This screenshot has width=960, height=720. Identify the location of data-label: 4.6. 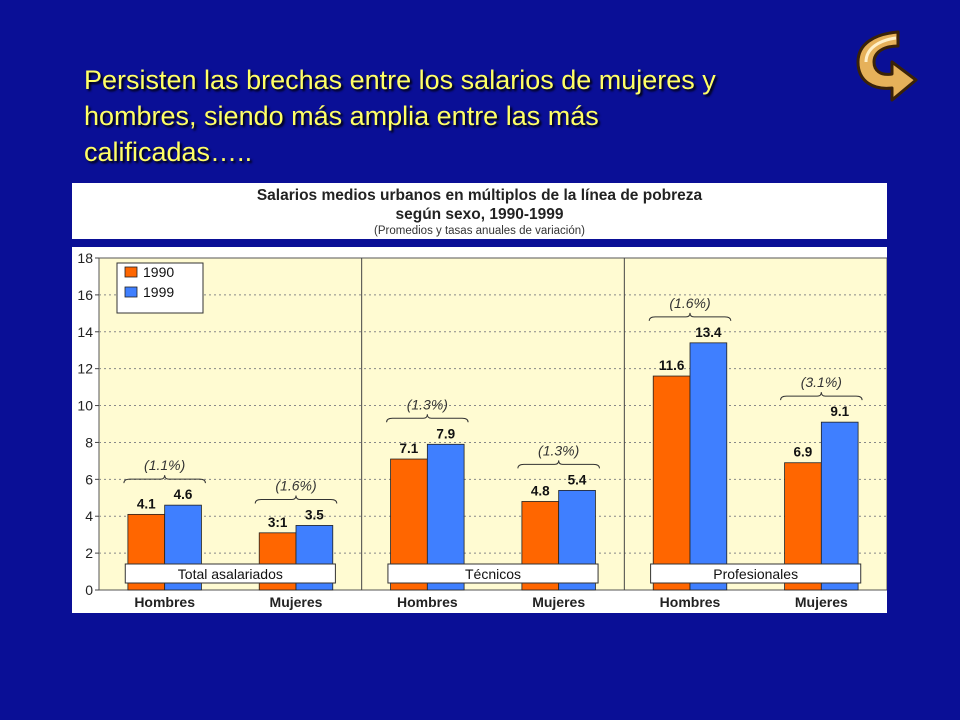
(183, 494).